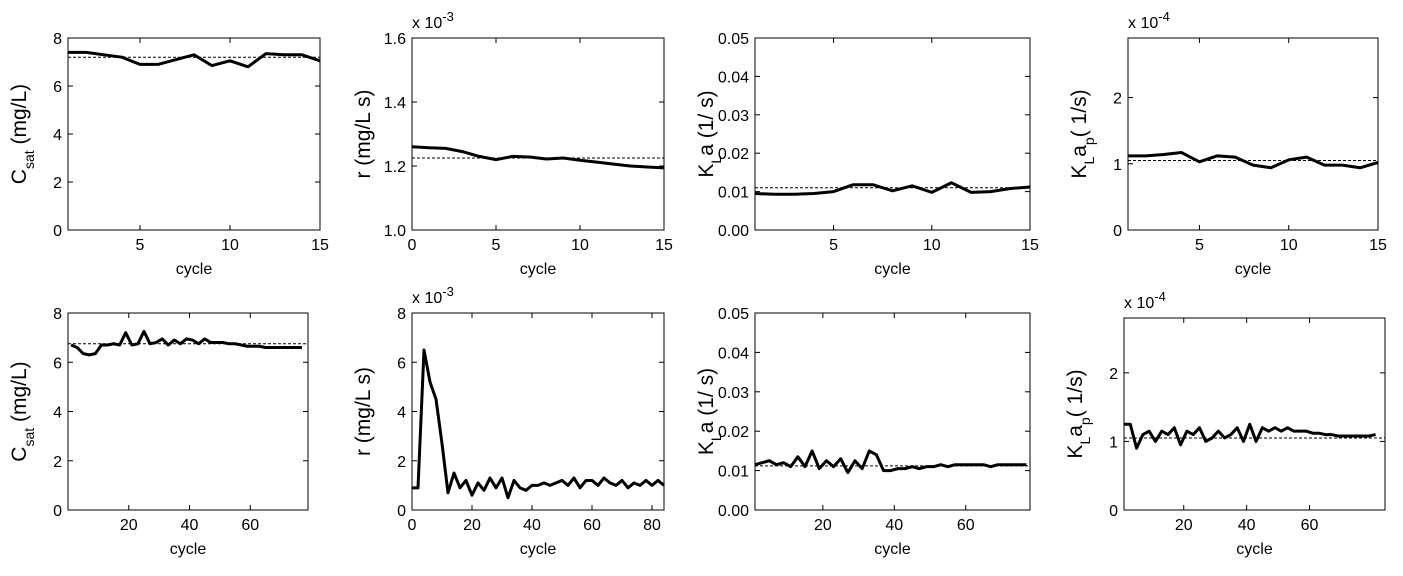 This screenshot has height=576, width=1403. Describe the element at coordinates (433, 296) in the screenshot. I see `axis-multiplier: x 10-3` at that location.